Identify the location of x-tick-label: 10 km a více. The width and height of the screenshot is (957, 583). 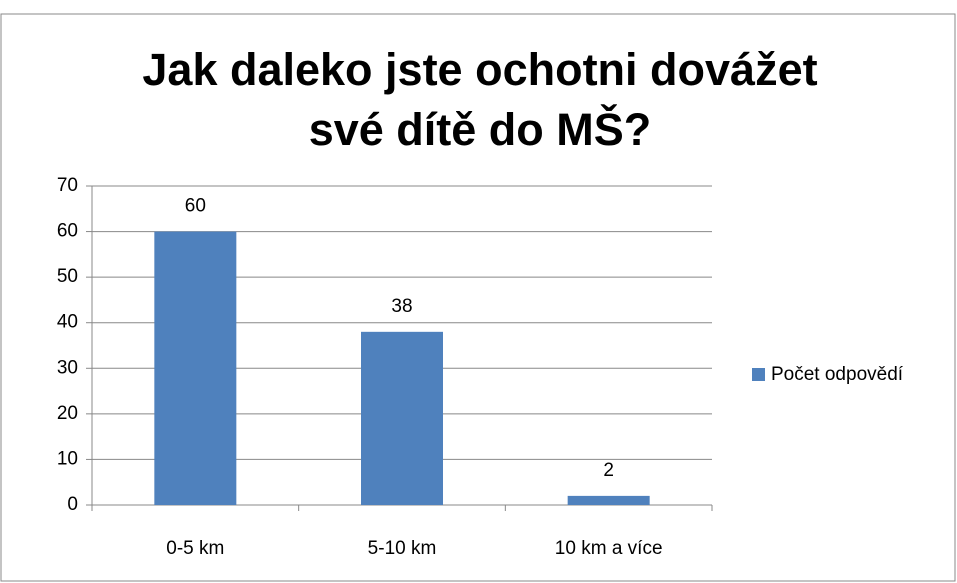
(609, 548).